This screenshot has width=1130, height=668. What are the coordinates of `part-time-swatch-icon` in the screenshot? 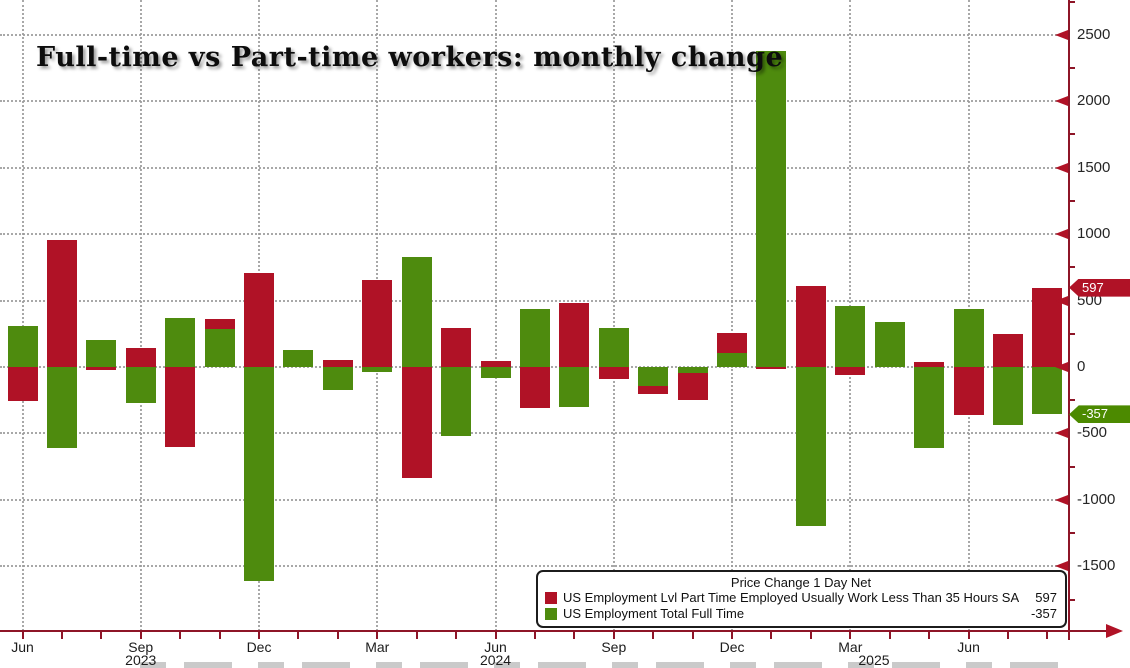 It's located at (551, 598).